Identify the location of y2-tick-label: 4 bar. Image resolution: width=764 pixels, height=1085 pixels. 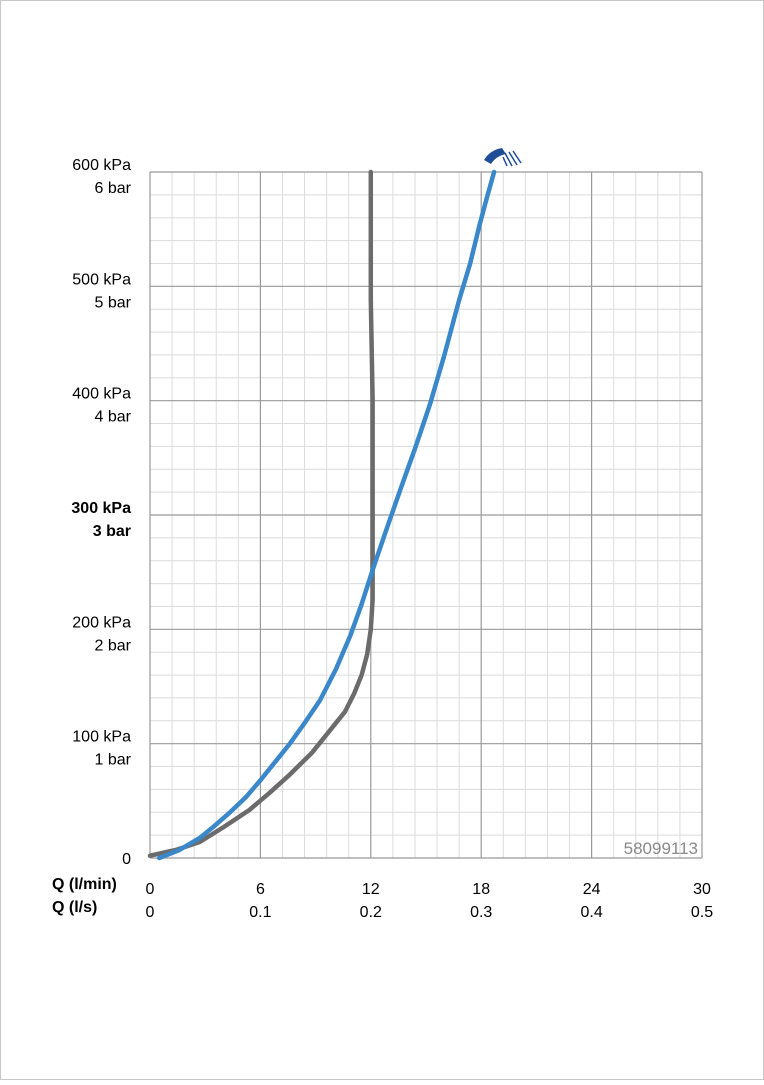
(113, 417).